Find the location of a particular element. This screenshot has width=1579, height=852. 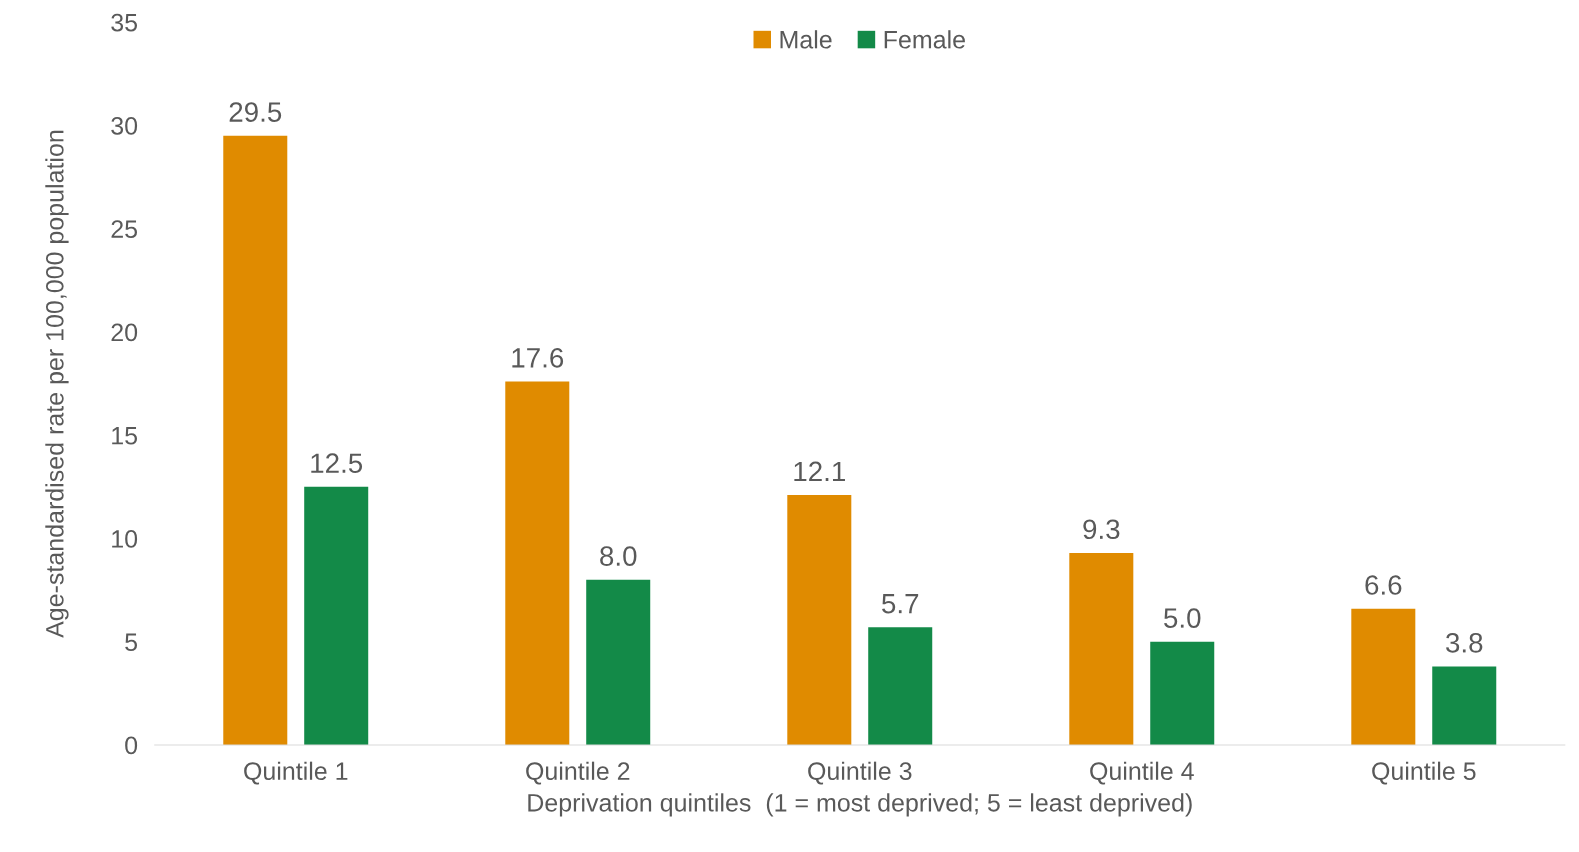

y-tick-label: 20 is located at coordinates (124, 332).